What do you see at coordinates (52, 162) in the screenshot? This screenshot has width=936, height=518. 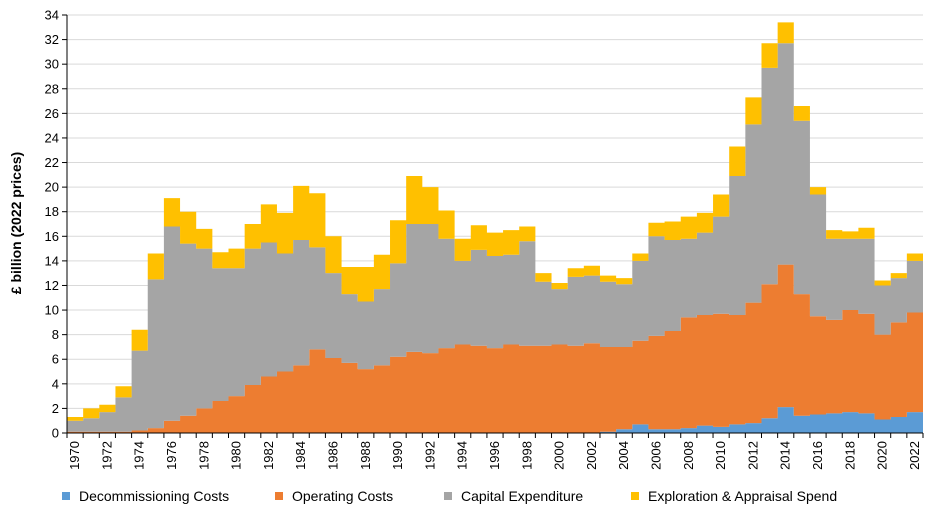 I see `y-tick-label: 22` at bounding box center [52, 162].